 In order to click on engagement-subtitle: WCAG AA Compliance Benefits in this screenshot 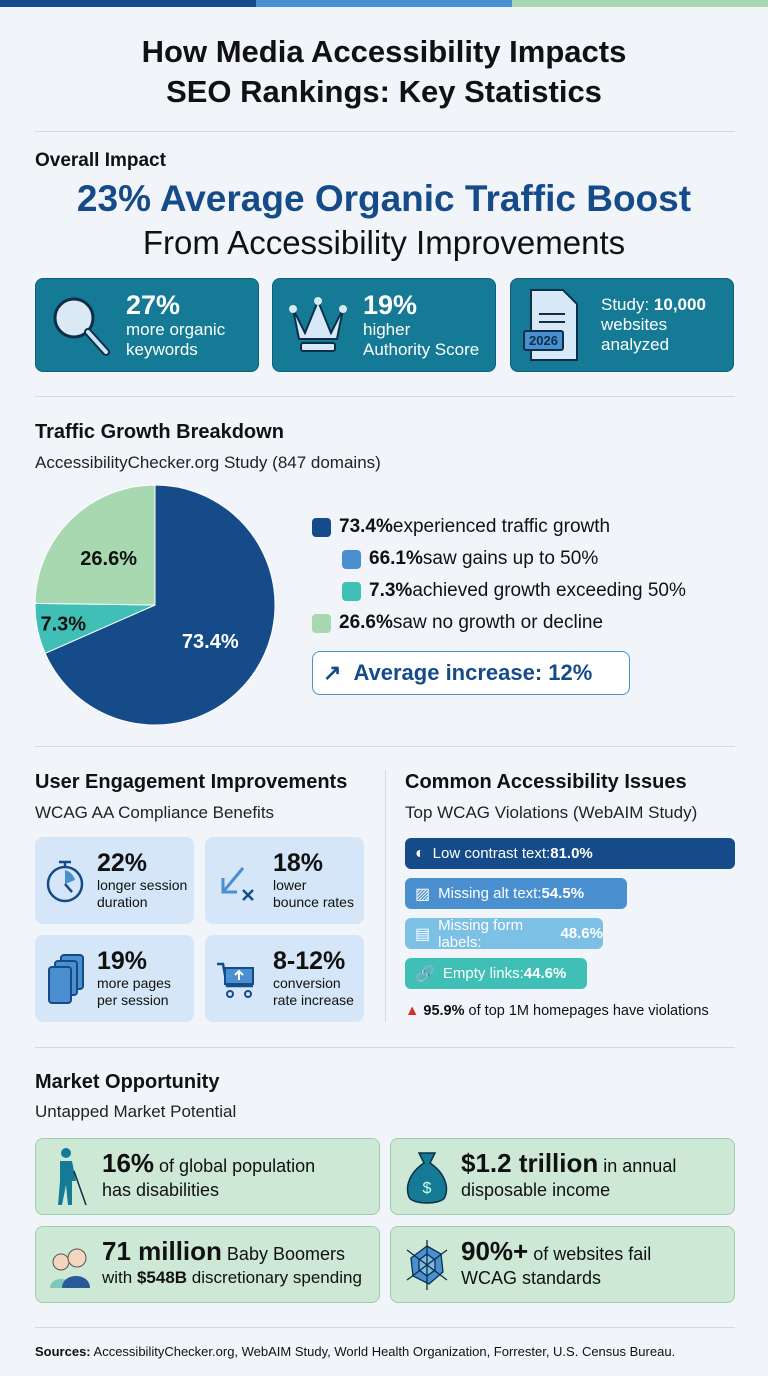, I will do `click(155, 812)`.